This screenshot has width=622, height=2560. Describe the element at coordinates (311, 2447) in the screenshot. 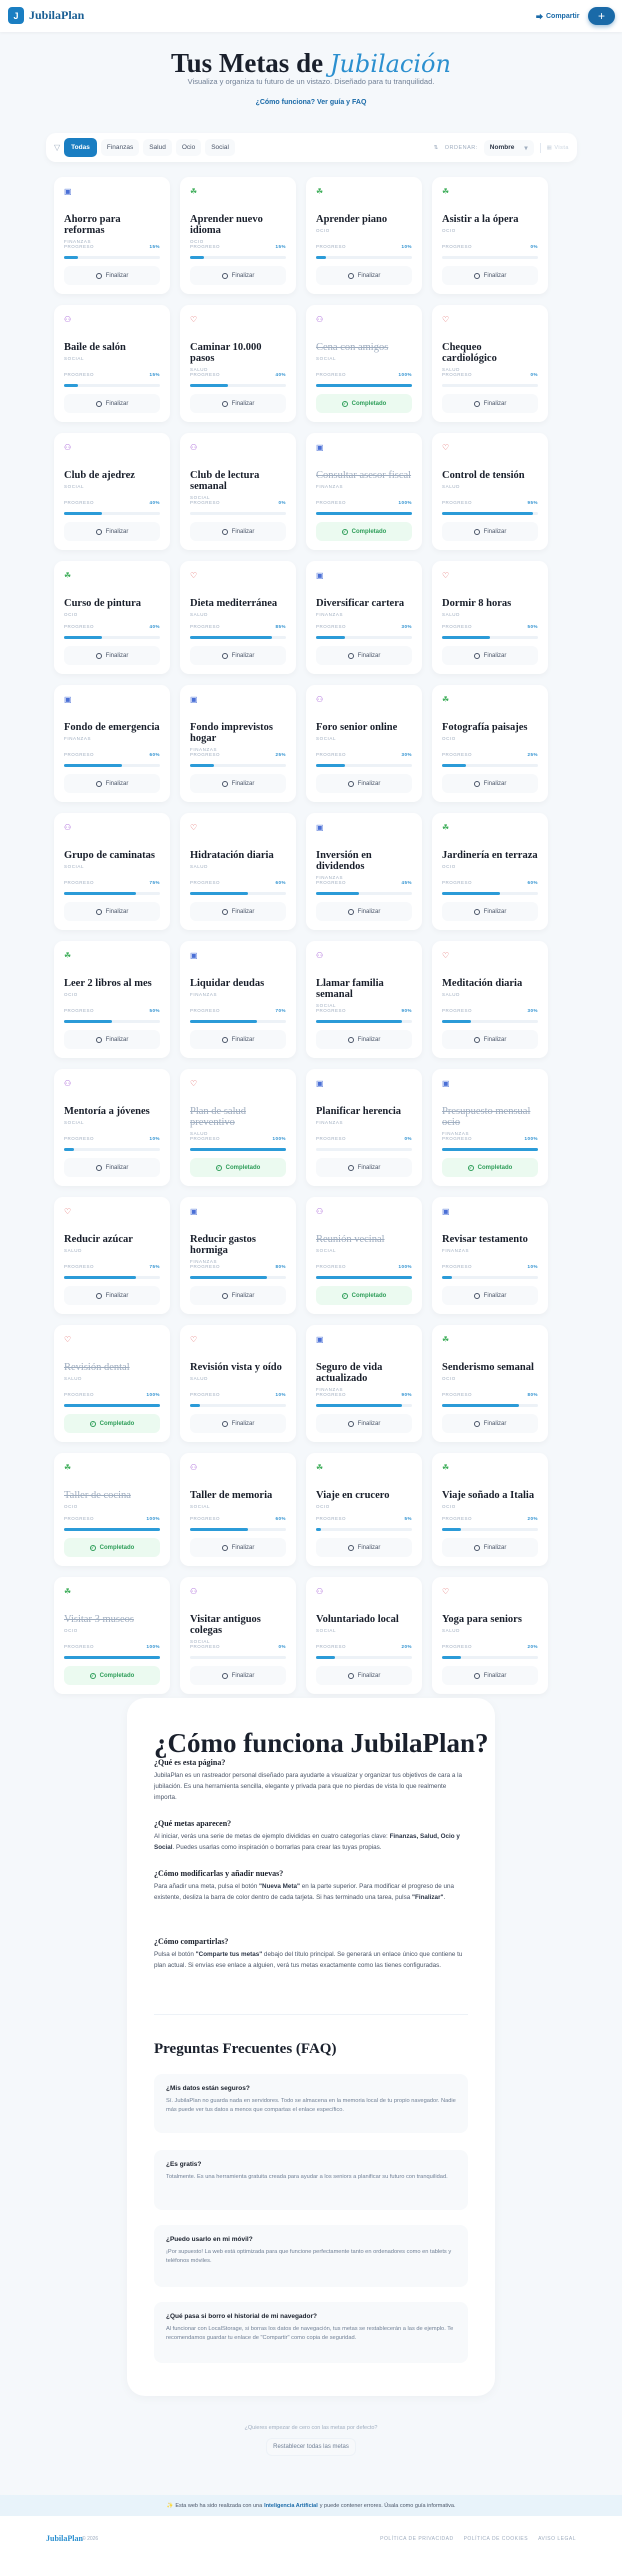

I see `reset-button: Restablecer todas las metas` at that location.